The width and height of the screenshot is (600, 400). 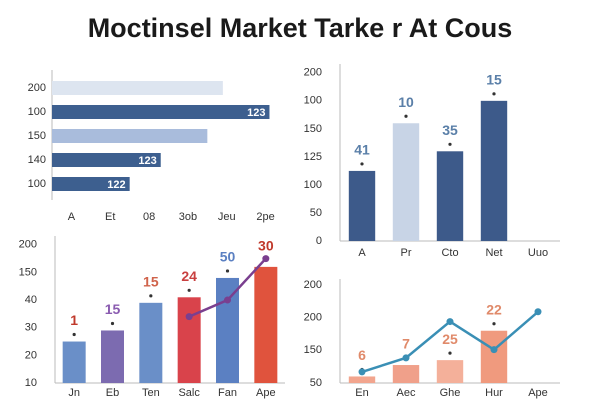 What do you see at coordinates (493, 253) in the screenshot?
I see `x-tick-label: Net` at bounding box center [493, 253].